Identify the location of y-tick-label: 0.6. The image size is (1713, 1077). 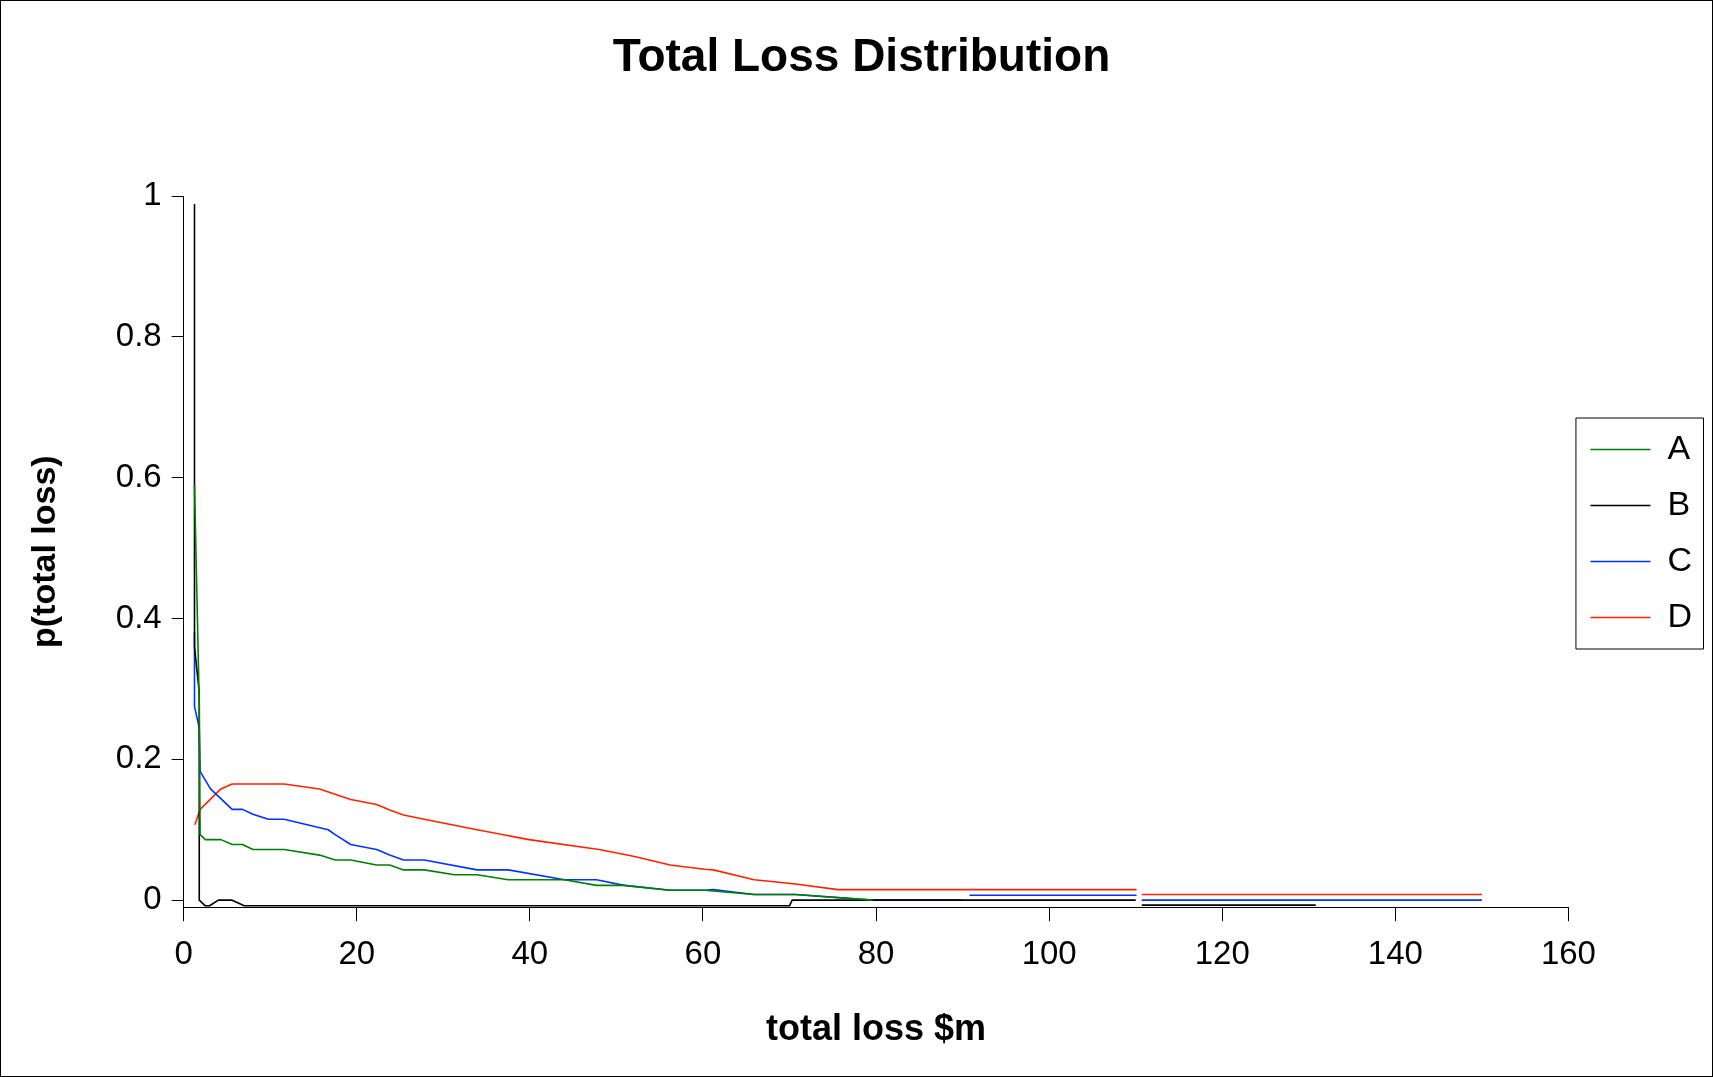
(138, 475).